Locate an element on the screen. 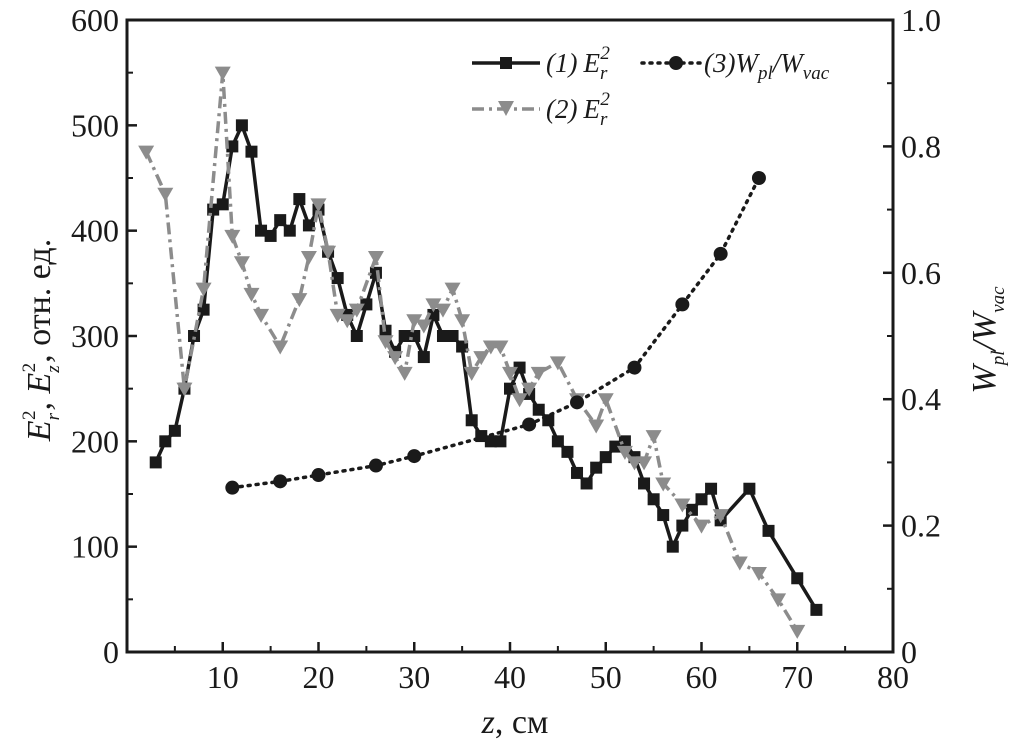  x-tick-label: 20 is located at coordinates (319, 677).